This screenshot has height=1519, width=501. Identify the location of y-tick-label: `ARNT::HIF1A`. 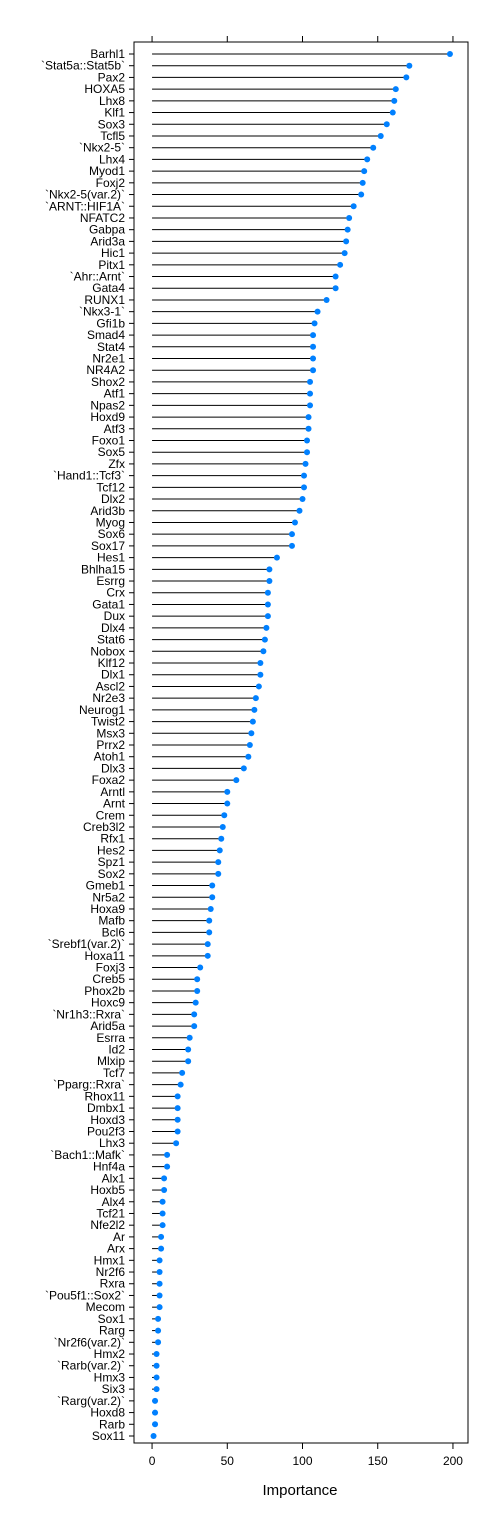
(85, 206).